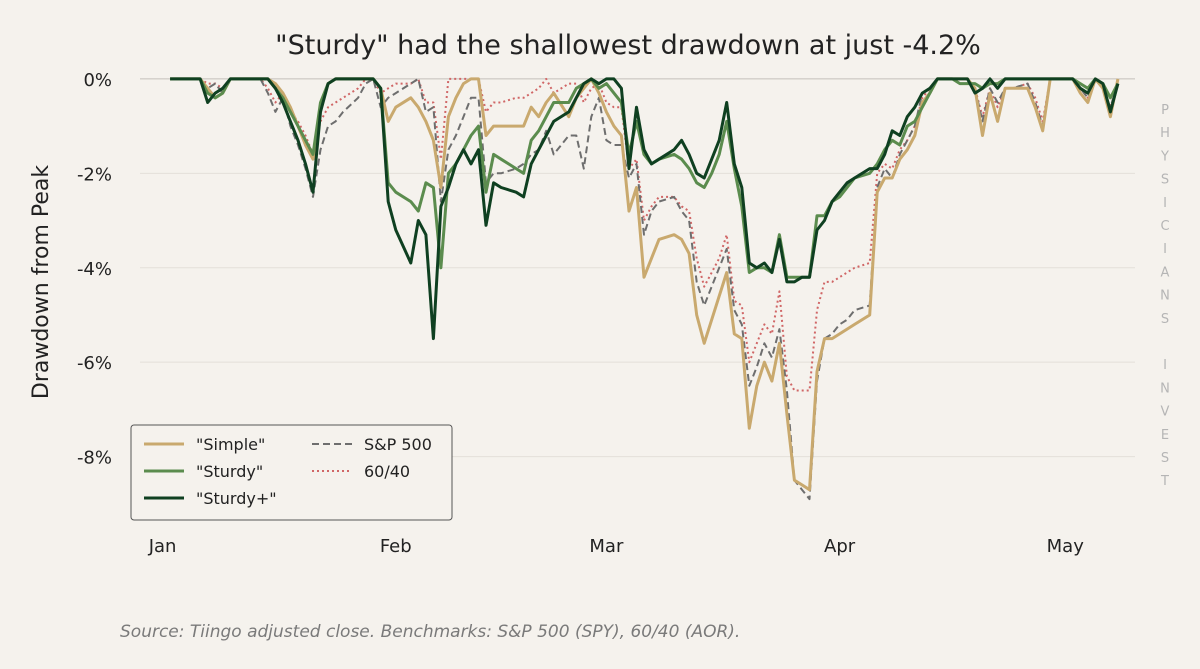 The width and height of the screenshot is (1200, 669). What do you see at coordinates (1165, 110) in the screenshot?
I see `watermark-letter: P` at bounding box center [1165, 110].